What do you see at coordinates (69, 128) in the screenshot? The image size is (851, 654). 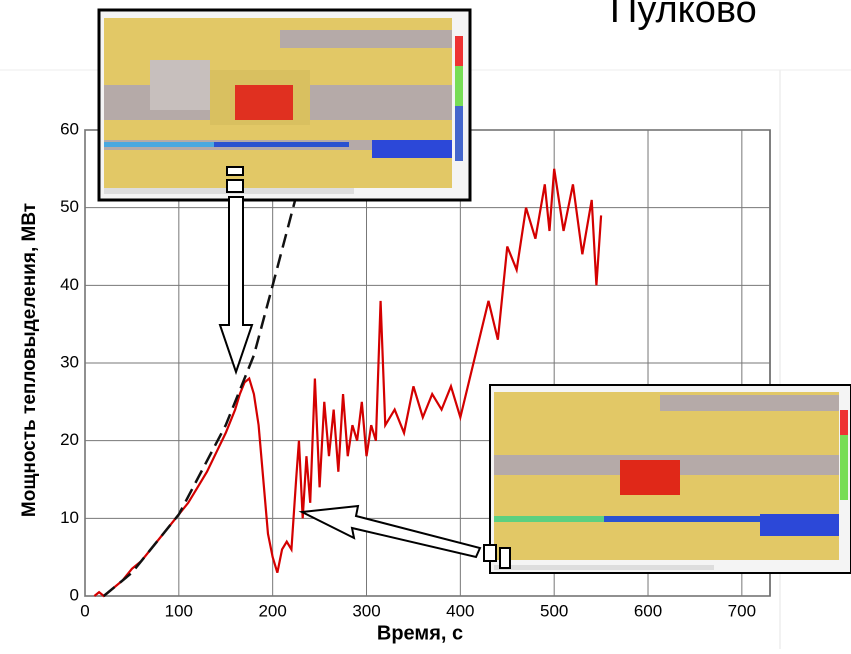 I see `y-tick-label: 60` at bounding box center [69, 128].